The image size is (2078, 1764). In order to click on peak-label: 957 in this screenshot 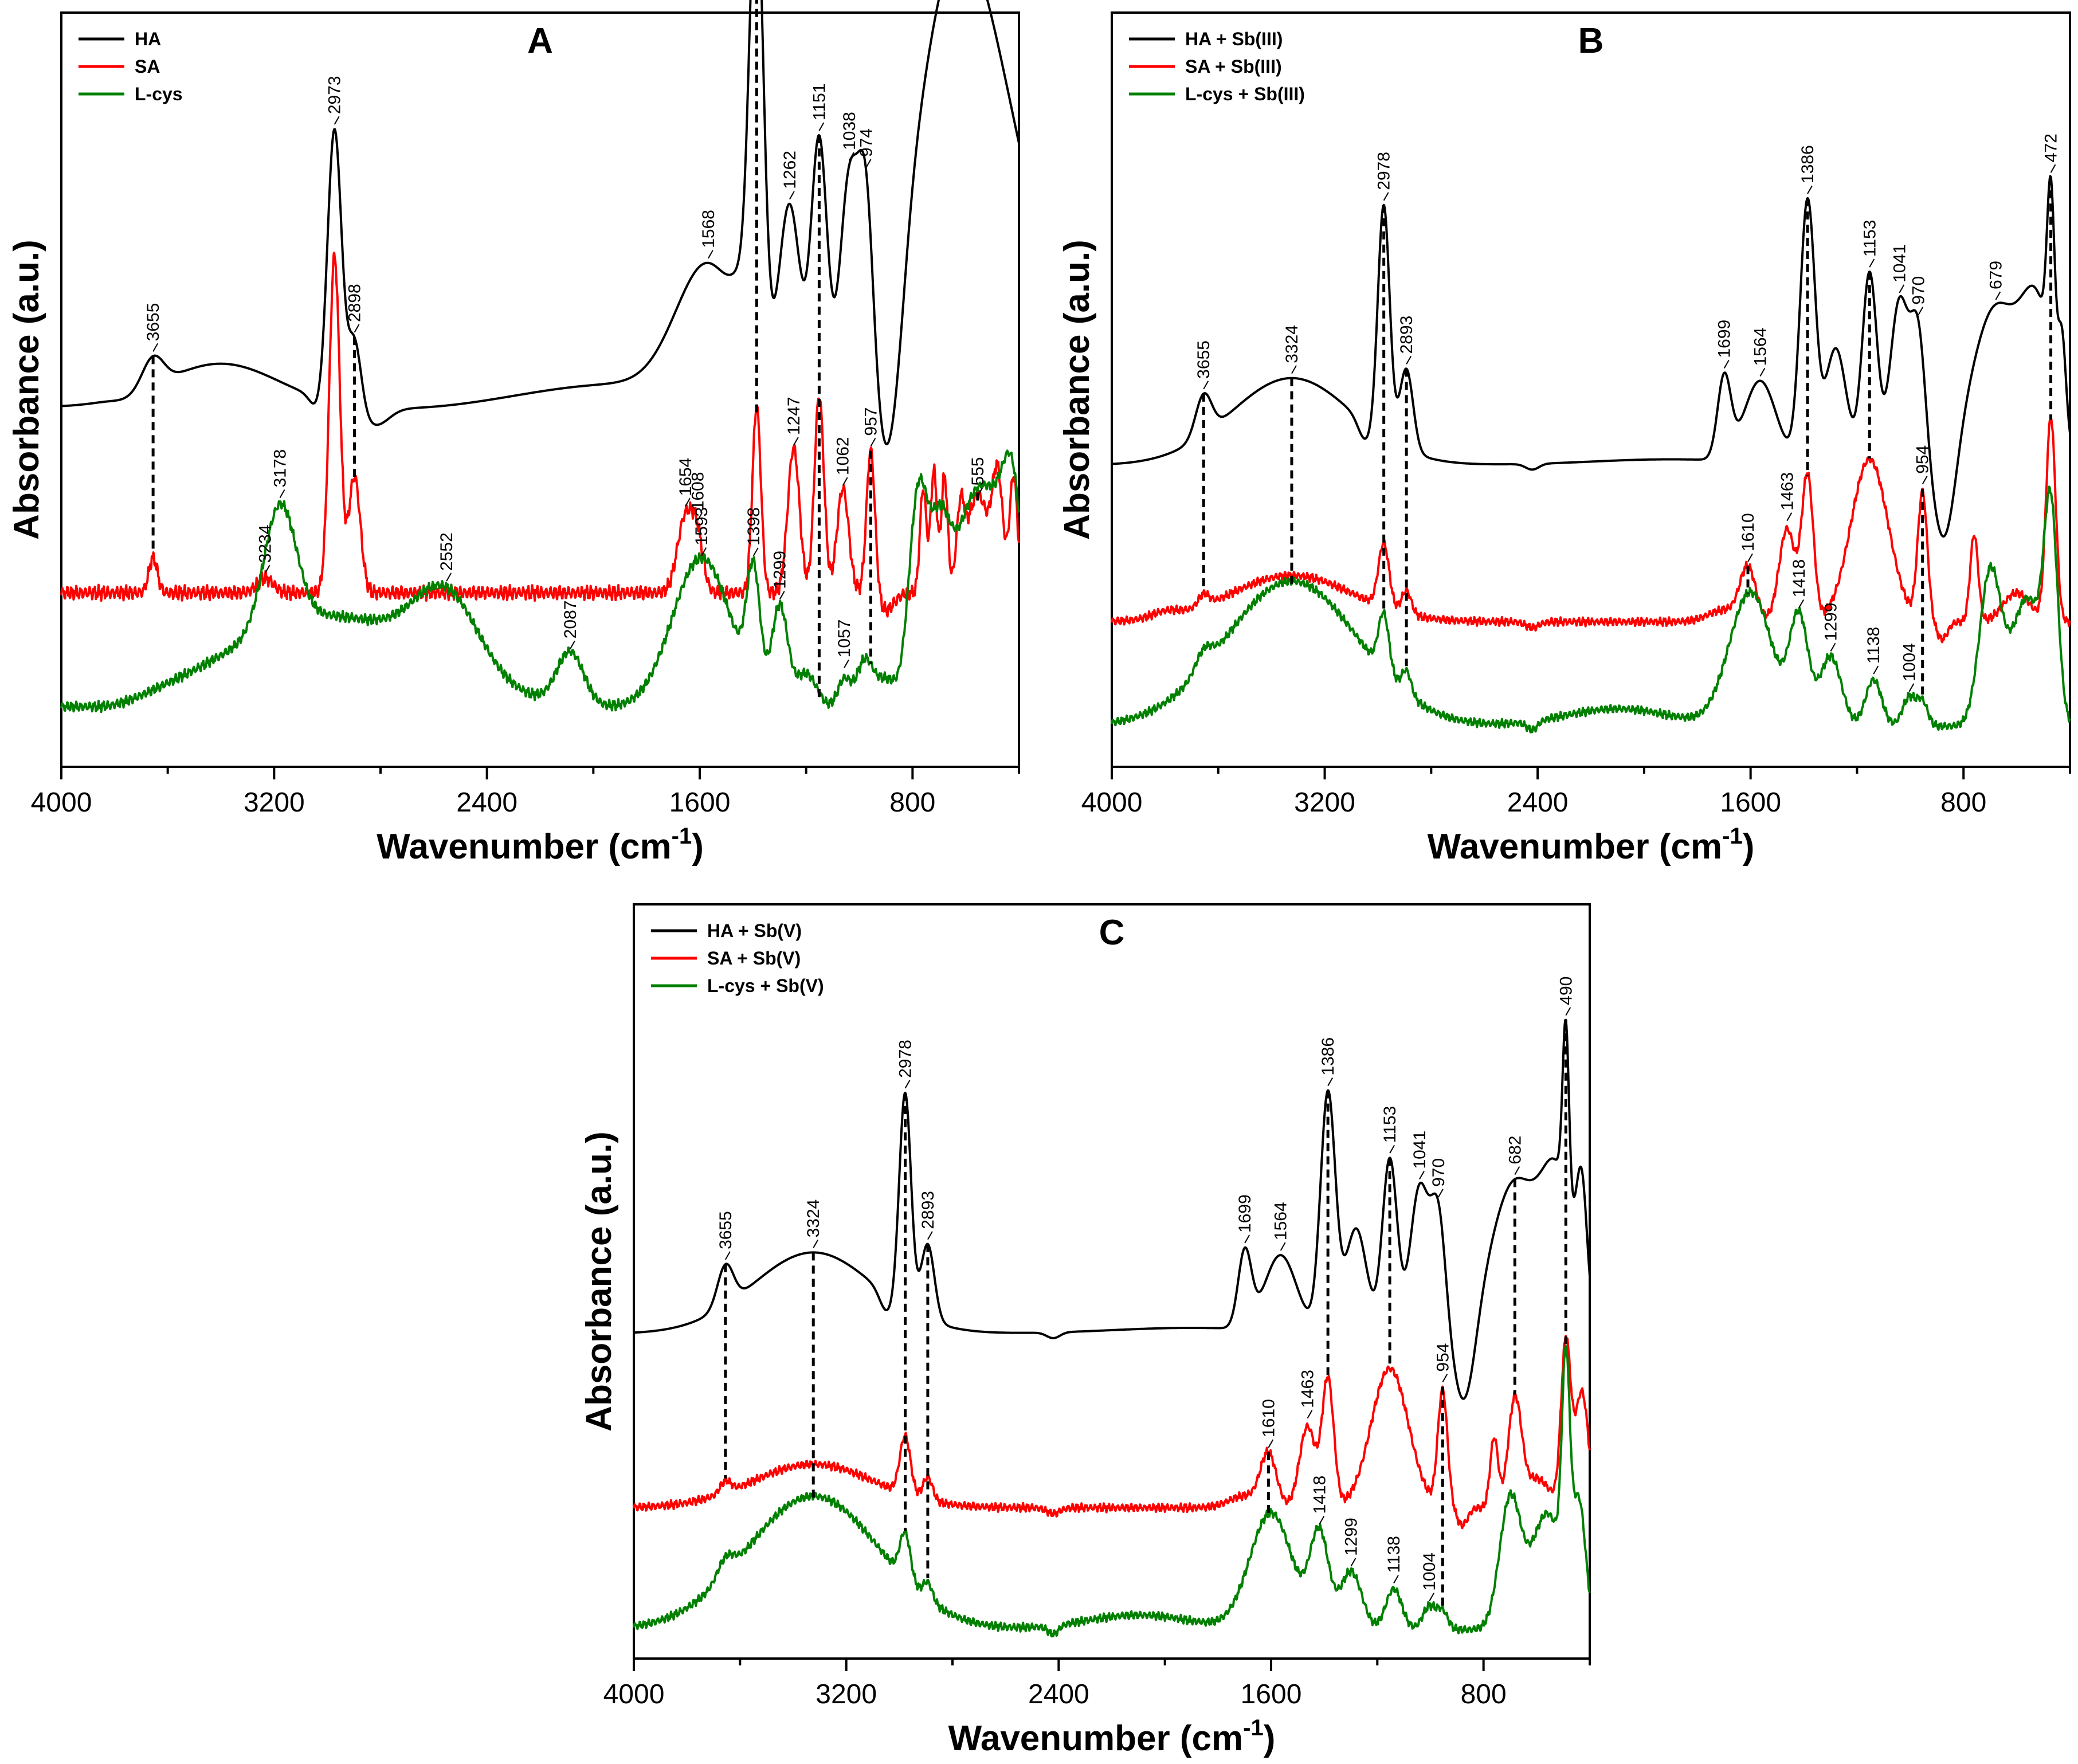, I will do `click(870, 421)`.